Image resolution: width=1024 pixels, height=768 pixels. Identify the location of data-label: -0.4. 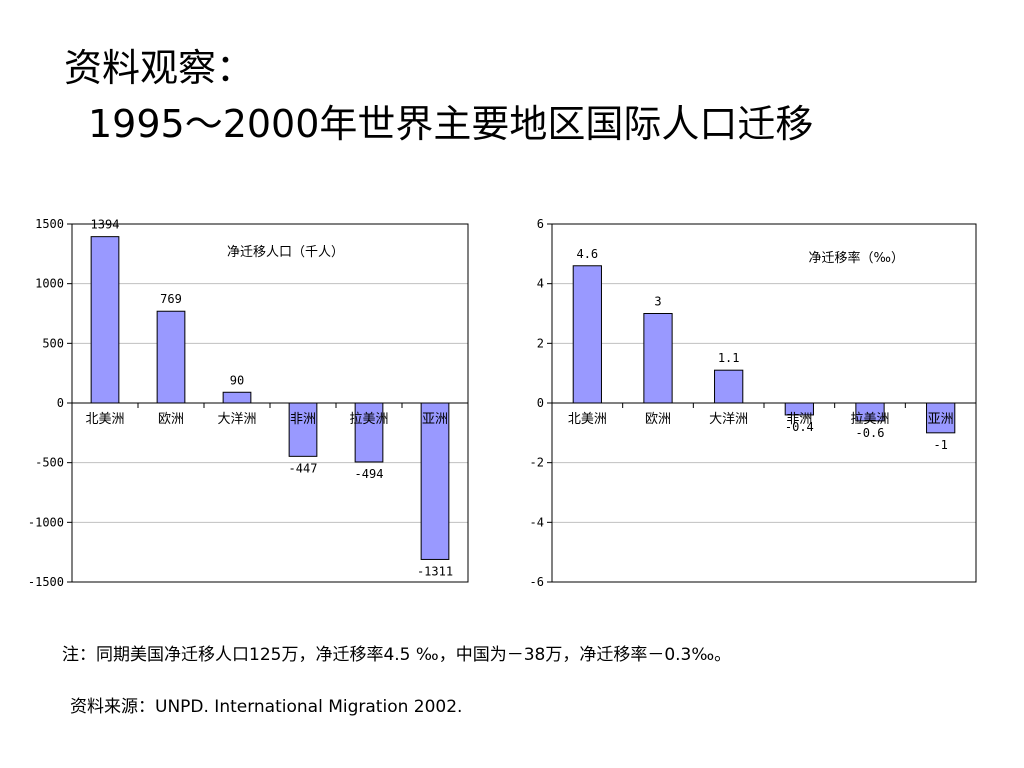
(799, 427).